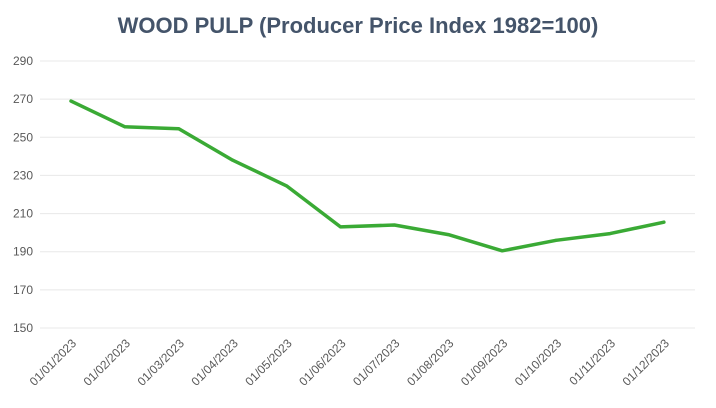 This screenshot has width=716, height=408. I want to click on x-tick-label: 01/10/2023, so click(538, 362).